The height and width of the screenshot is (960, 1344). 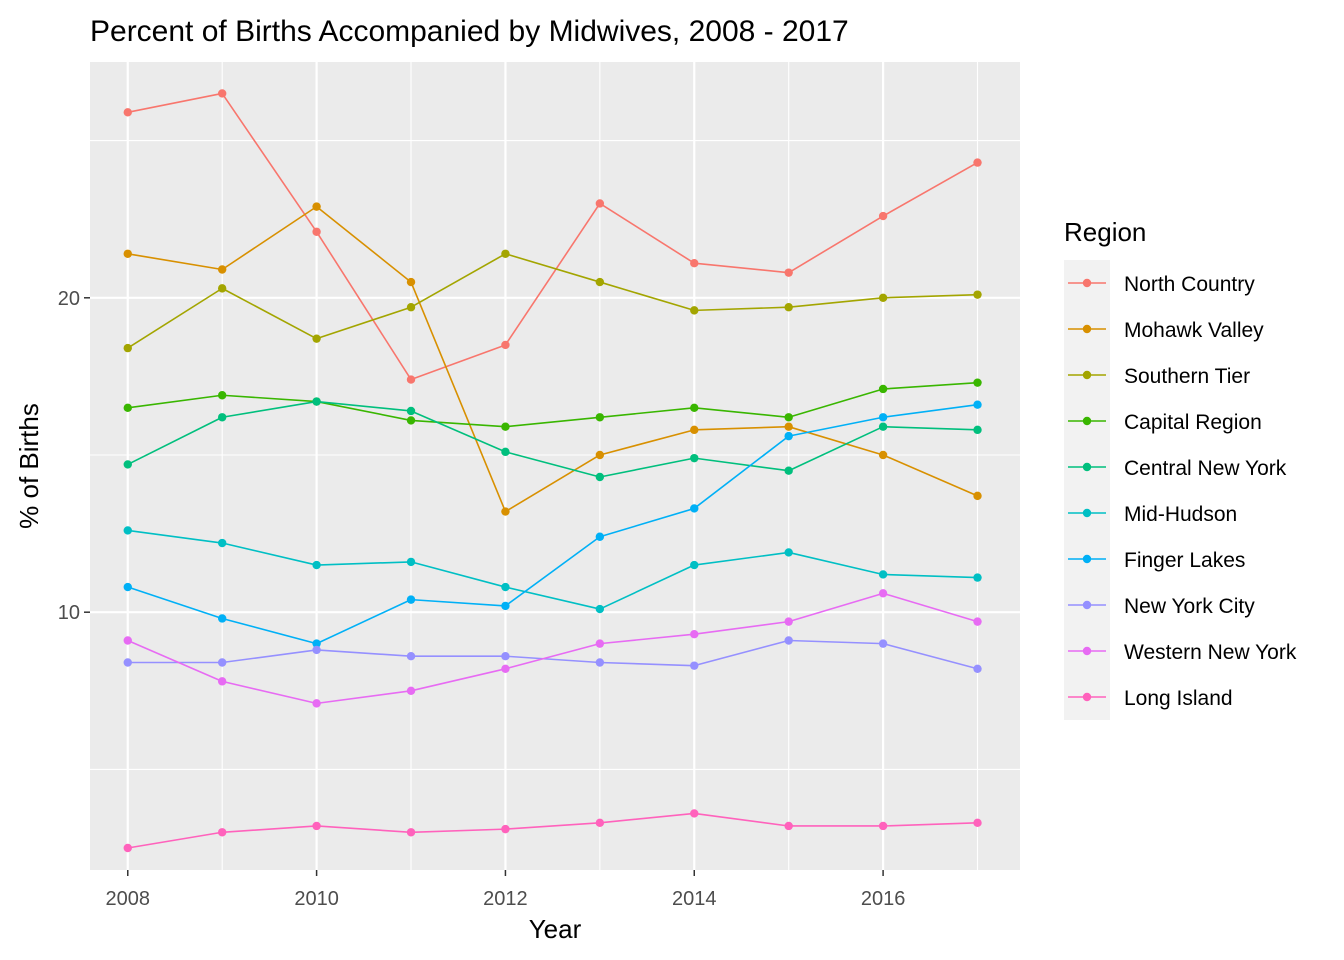 What do you see at coordinates (1187, 376) in the screenshot?
I see `legend-label-southern-tier: Southern Tier` at bounding box center [1187, 376].